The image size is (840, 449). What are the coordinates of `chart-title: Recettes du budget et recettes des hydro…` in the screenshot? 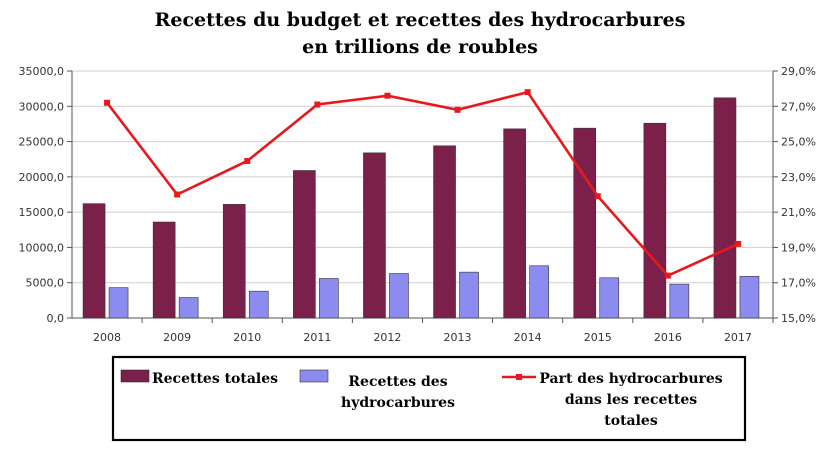 It's located at (420, 20).